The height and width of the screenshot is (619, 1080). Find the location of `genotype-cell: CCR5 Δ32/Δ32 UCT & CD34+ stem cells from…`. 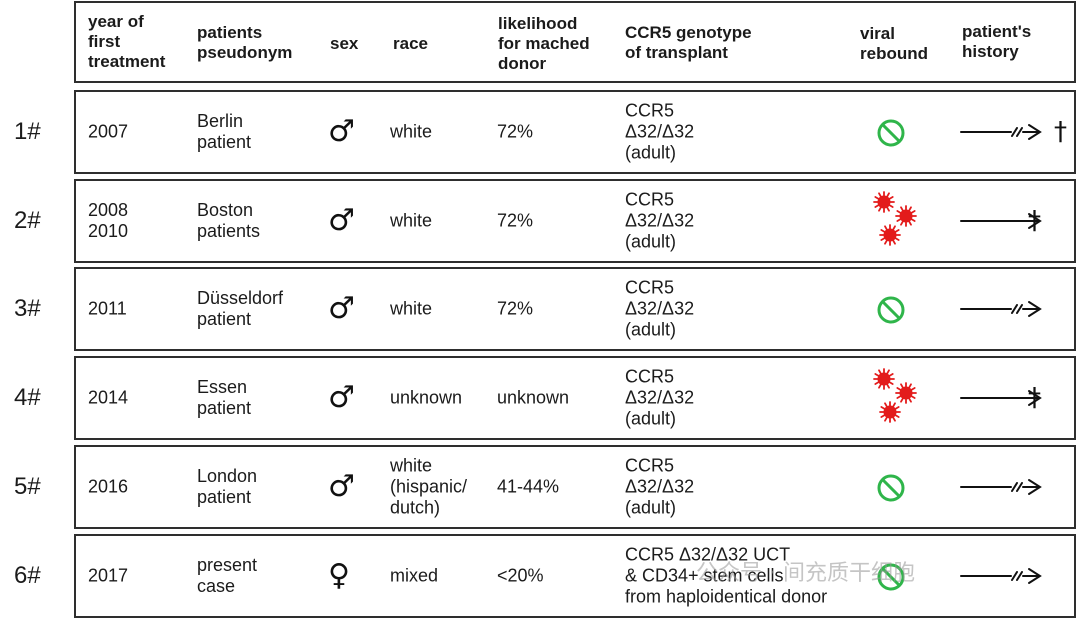

genotype-cell: CCR5 Δ32/Δ32 UCT & CD34+ stem cells from… is located at coordinates (726, 575).